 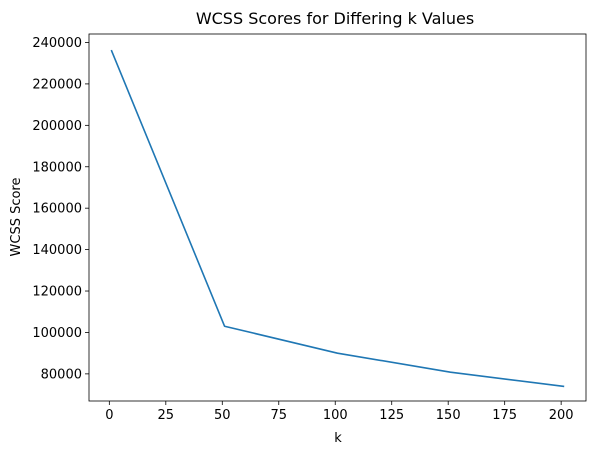 What do you see at coordinates (278, 415) in the screenshot?
I see `x-tick-label: 75` at bounding box center [278, 415].